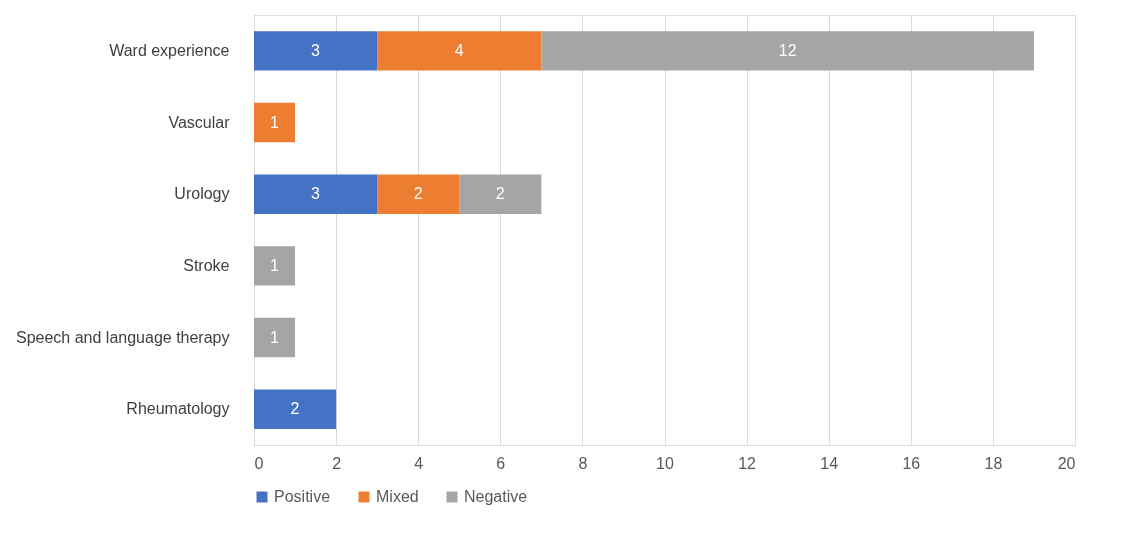 The height and width of the screenshot is (540, 1123). What do you see at coordinates (169, 50) in the screenshot?
I see `y-tick-label: Ward experience` at bounding box center [169, 50].